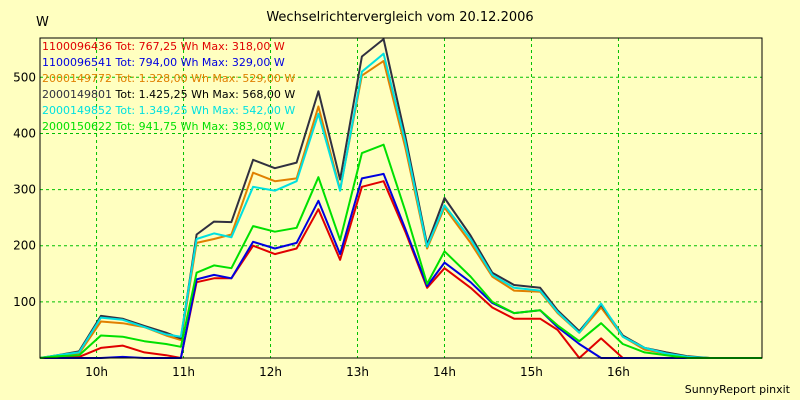 This screenshot has height=400, width=800. I want to click on x-tick-label-11h: 11h, so click(183, 372).